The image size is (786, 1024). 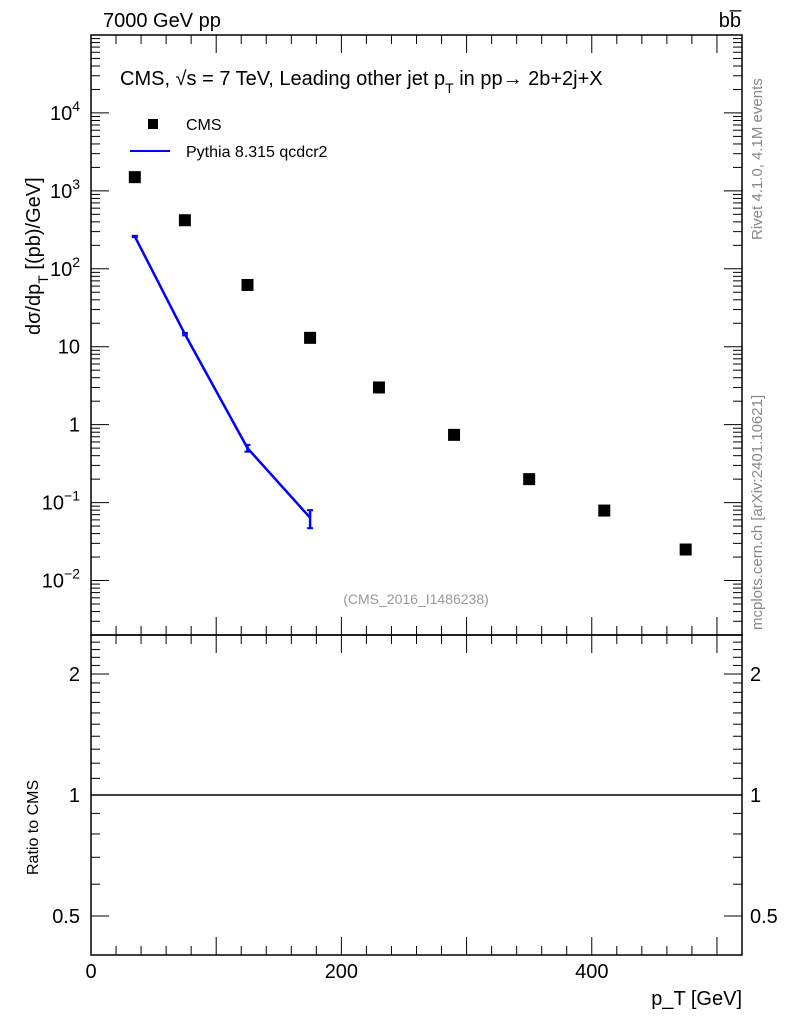 I want to click on header-left: 7000 GeV pp, so click(x=162, y=21).